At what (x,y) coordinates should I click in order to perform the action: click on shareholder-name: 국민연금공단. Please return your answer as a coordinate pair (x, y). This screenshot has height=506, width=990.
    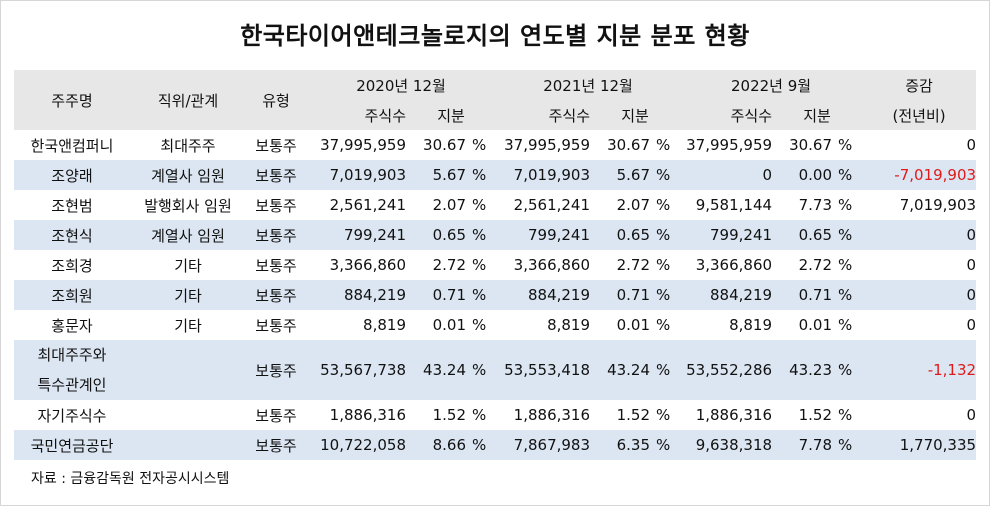
    Looking at the image, I should click on (72, 445).